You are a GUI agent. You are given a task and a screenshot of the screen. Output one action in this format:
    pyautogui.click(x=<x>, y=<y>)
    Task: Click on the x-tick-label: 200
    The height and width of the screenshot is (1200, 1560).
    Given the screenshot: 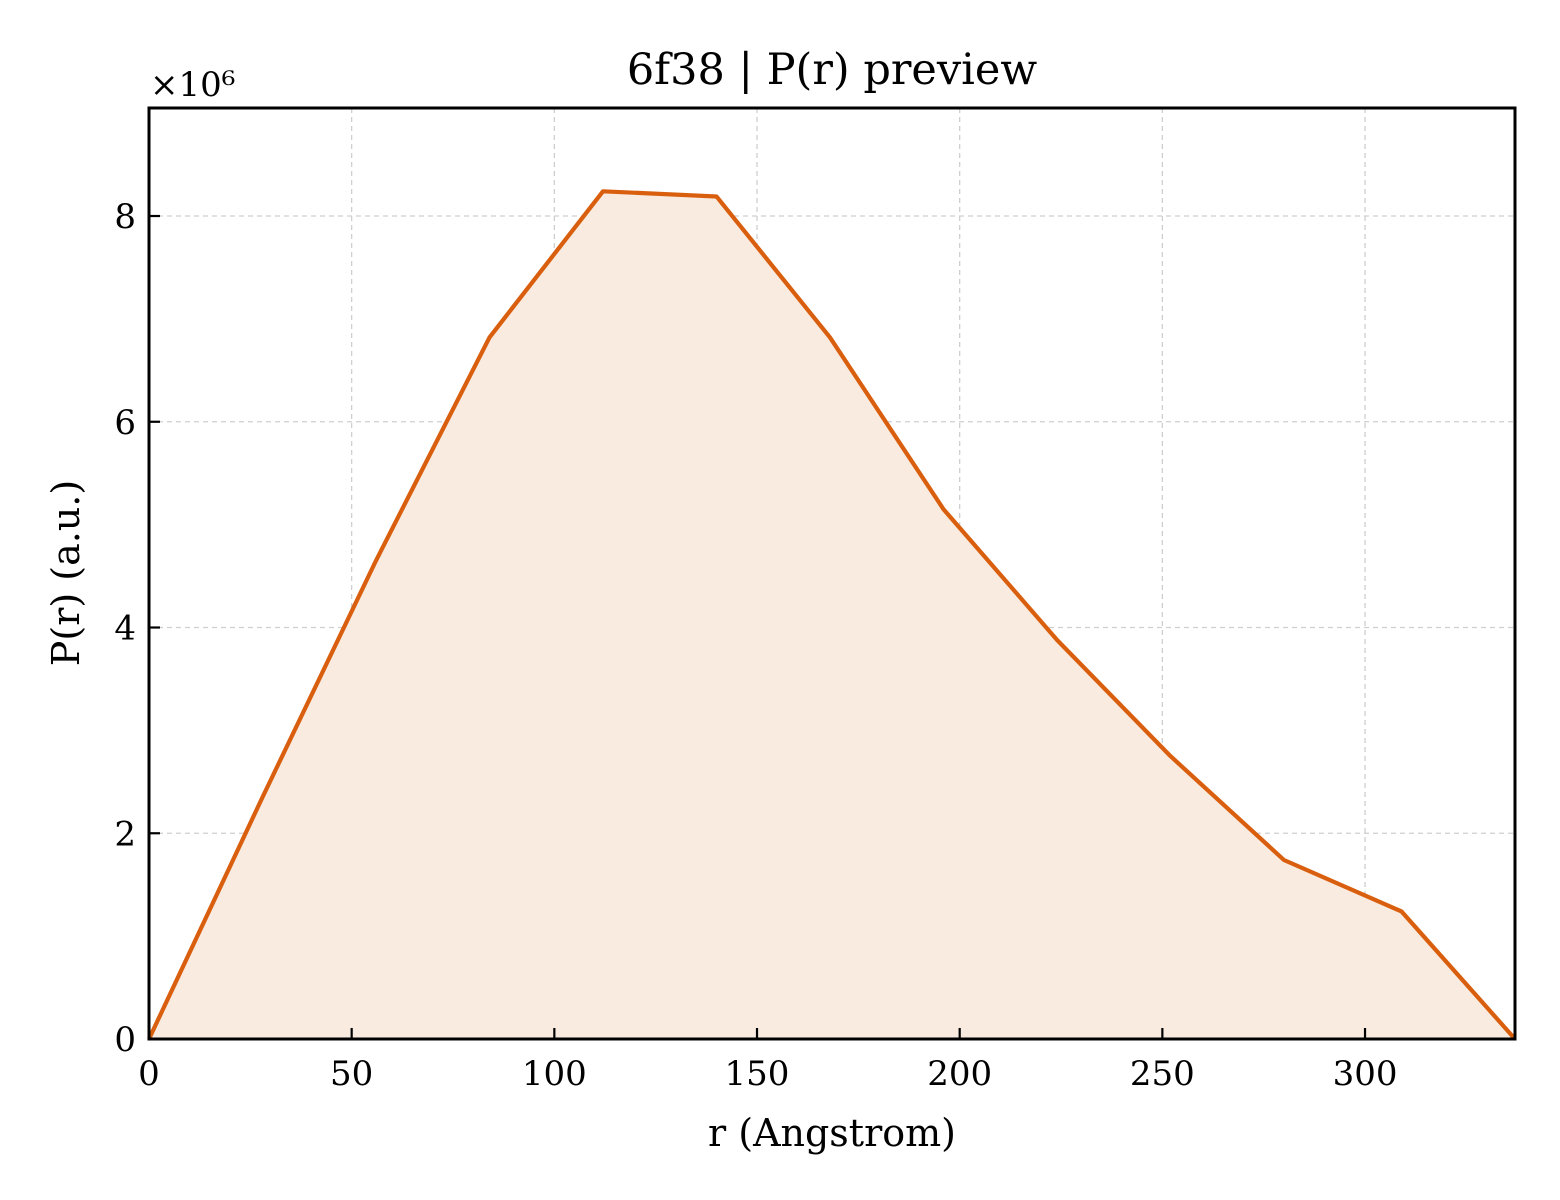 What is the action you would take?
    pyautogui.click(x=959, y=1074)
    